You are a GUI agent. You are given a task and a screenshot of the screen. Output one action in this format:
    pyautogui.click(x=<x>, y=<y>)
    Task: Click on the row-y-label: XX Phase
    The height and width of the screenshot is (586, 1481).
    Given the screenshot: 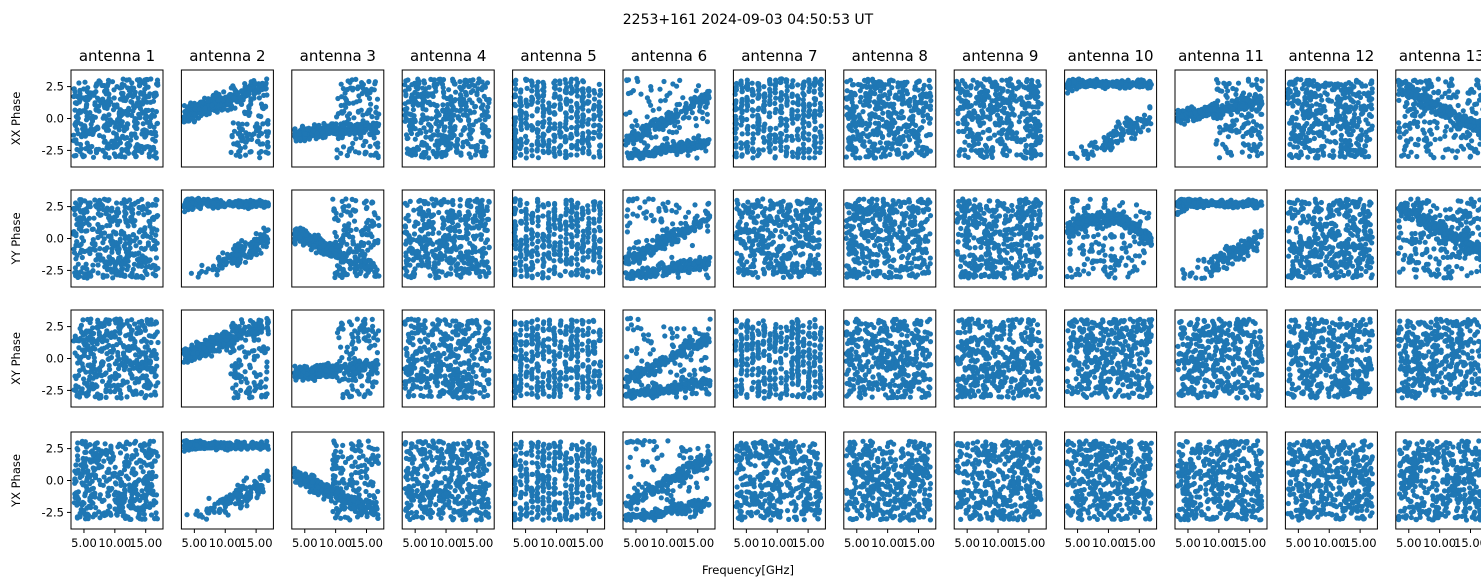 What is the action you would take?
    pyautogui.click(x=16, y=119)
    